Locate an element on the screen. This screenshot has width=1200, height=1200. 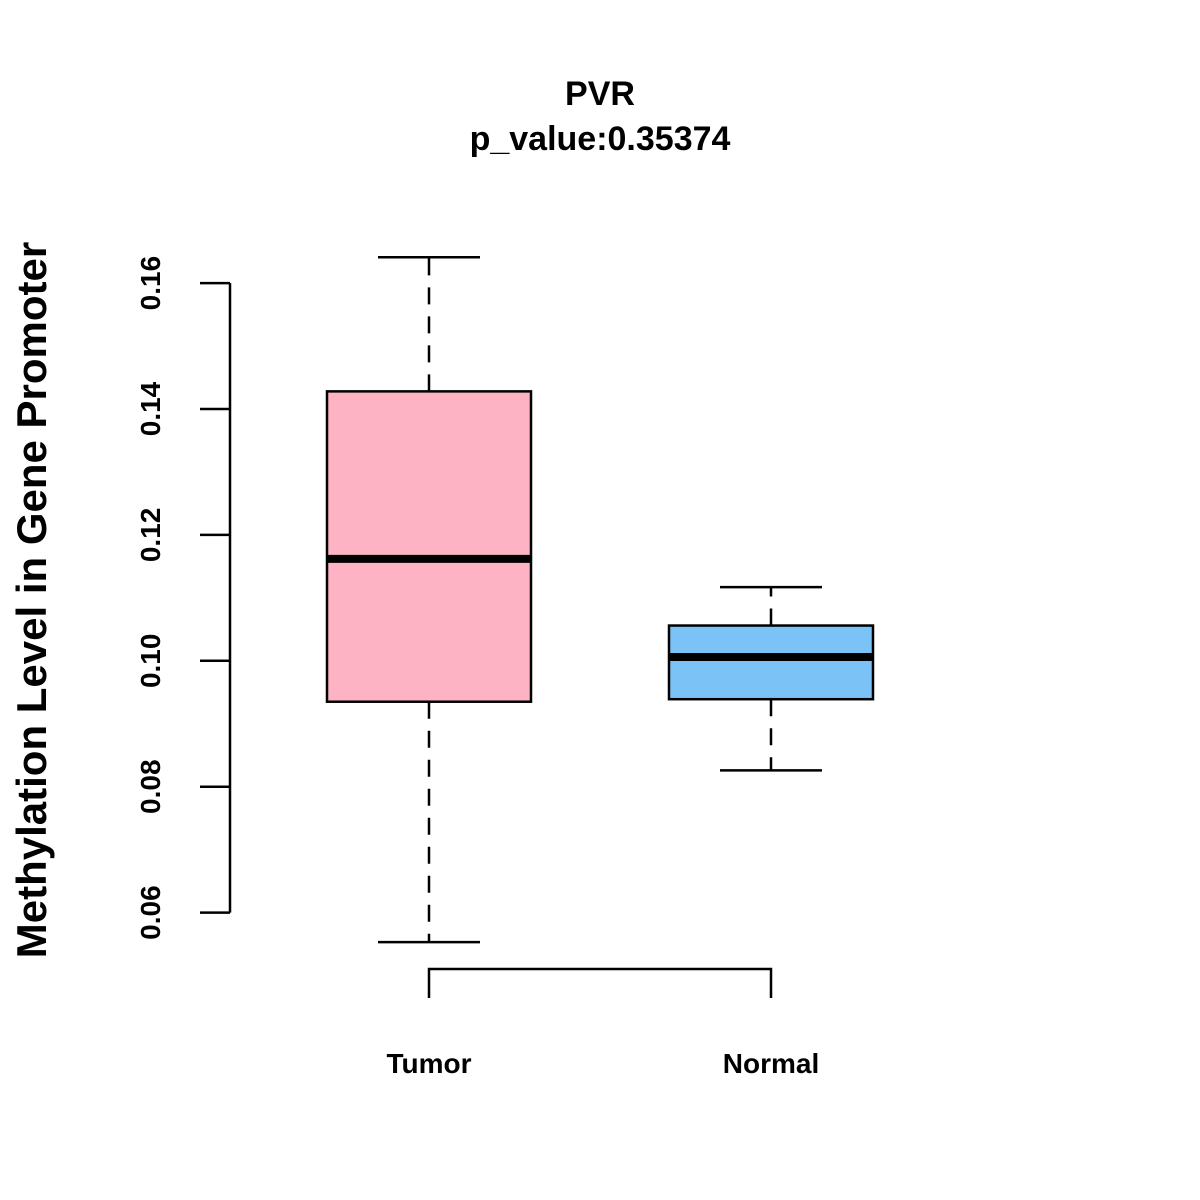
box-tumor is located at coordinates (429, 600).